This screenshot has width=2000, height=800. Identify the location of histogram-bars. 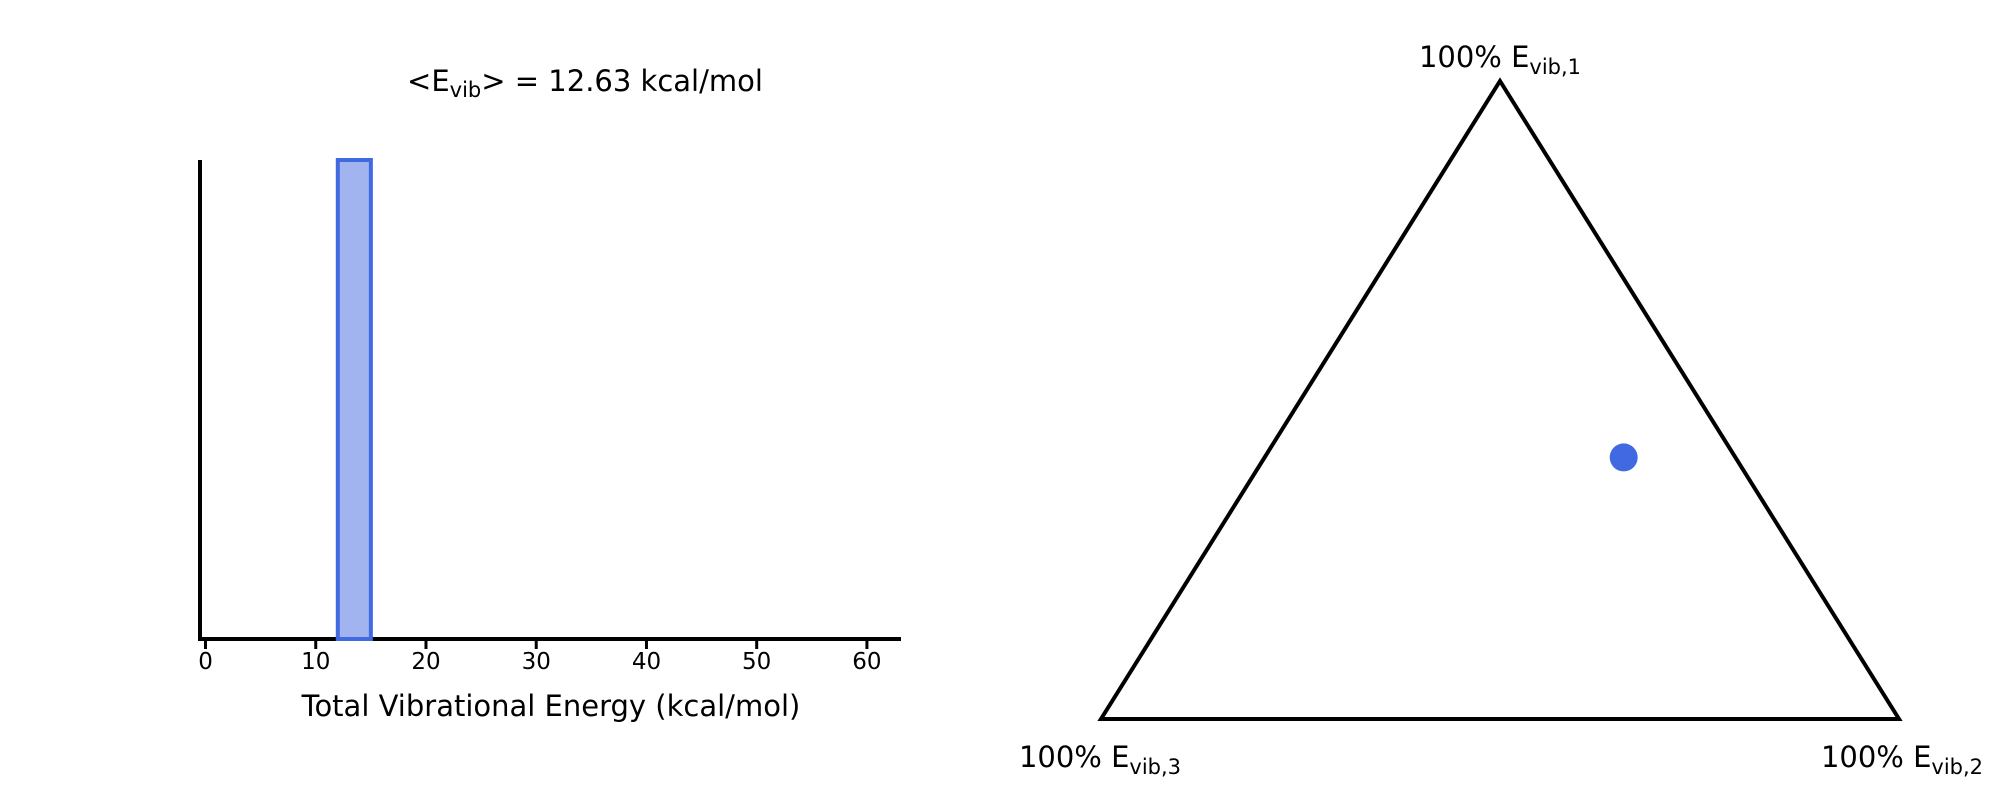
(354, 399).